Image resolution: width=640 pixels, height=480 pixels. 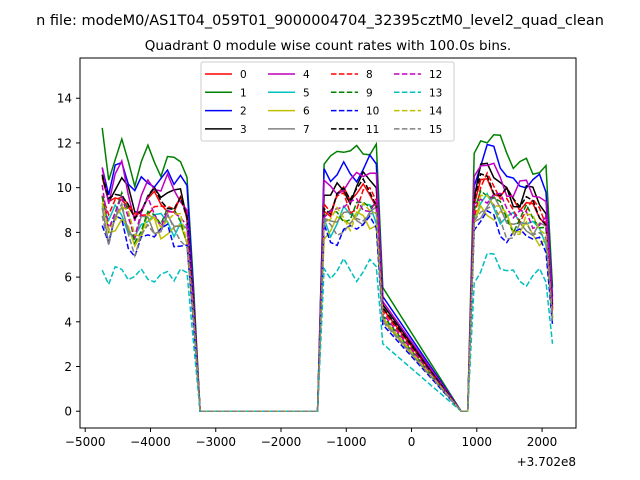 What do you see at coordinates (150, 442) in the screenshot?
I see `x-tick-label: −4000` at bounding box center [150, 442].